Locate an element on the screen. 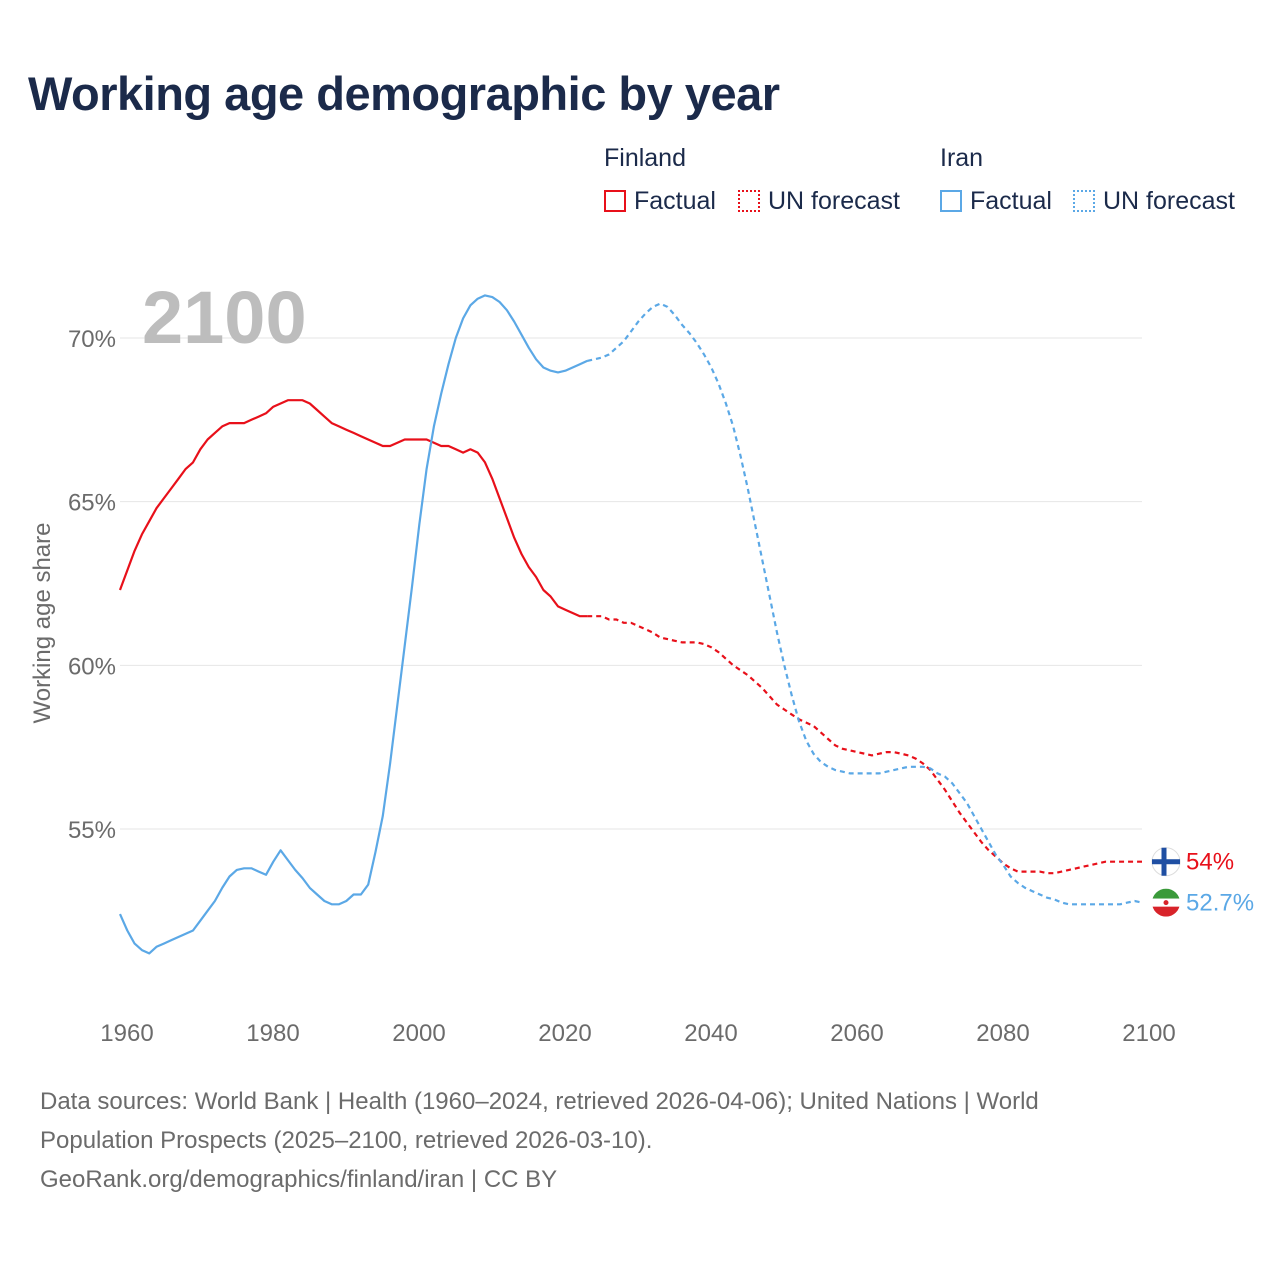 The width and height of the screenshot is (1280, 1280). legend-finland-factual: Factual is located at coordinates (660, 201).